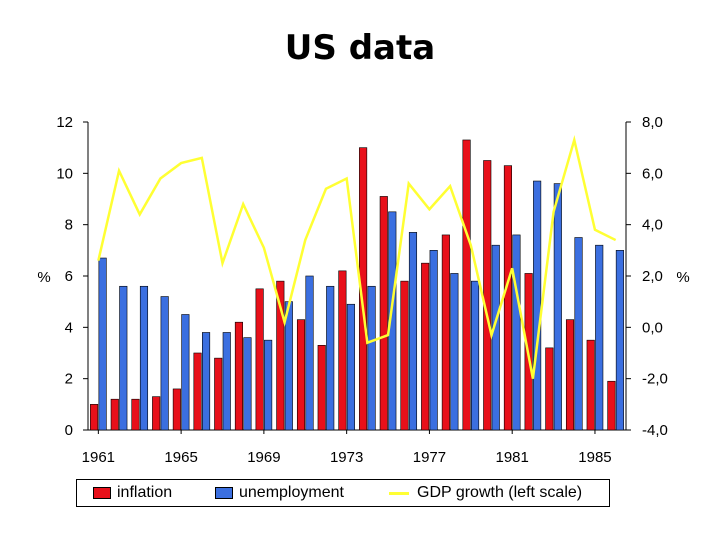 The image size is (720, 540). I want to click on right-tick-label: 0,0, so click(652, 327).